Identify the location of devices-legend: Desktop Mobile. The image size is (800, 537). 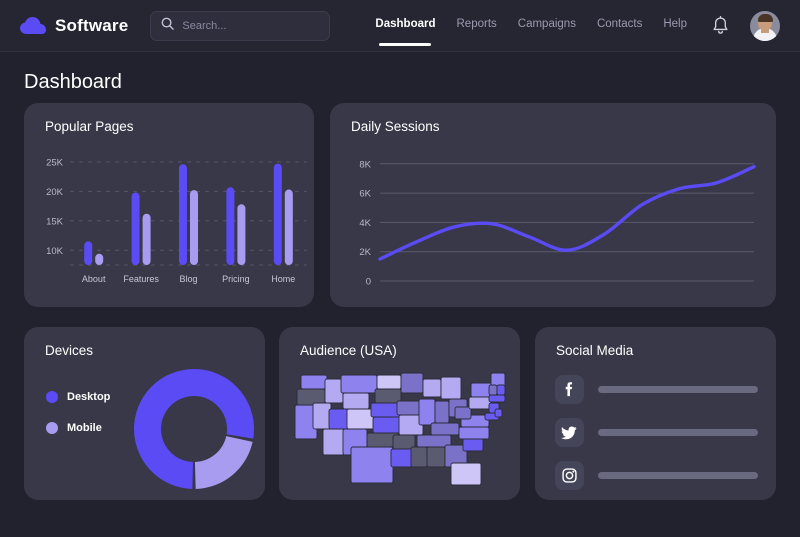
(78, 422).